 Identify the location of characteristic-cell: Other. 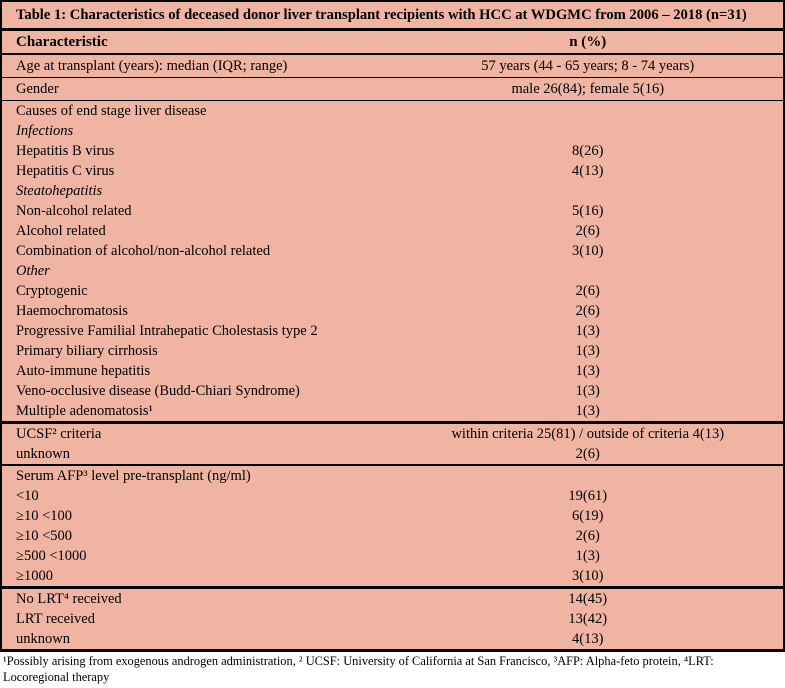
(33, 271).